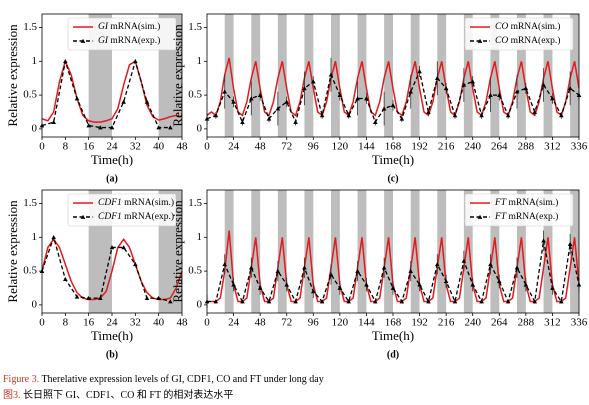 Image resolution: width=589 pixels, height=405 pixels. Describe the element at coordinates (12, 395) in the screenshot. I see `caption-label: 图3.` at that location.